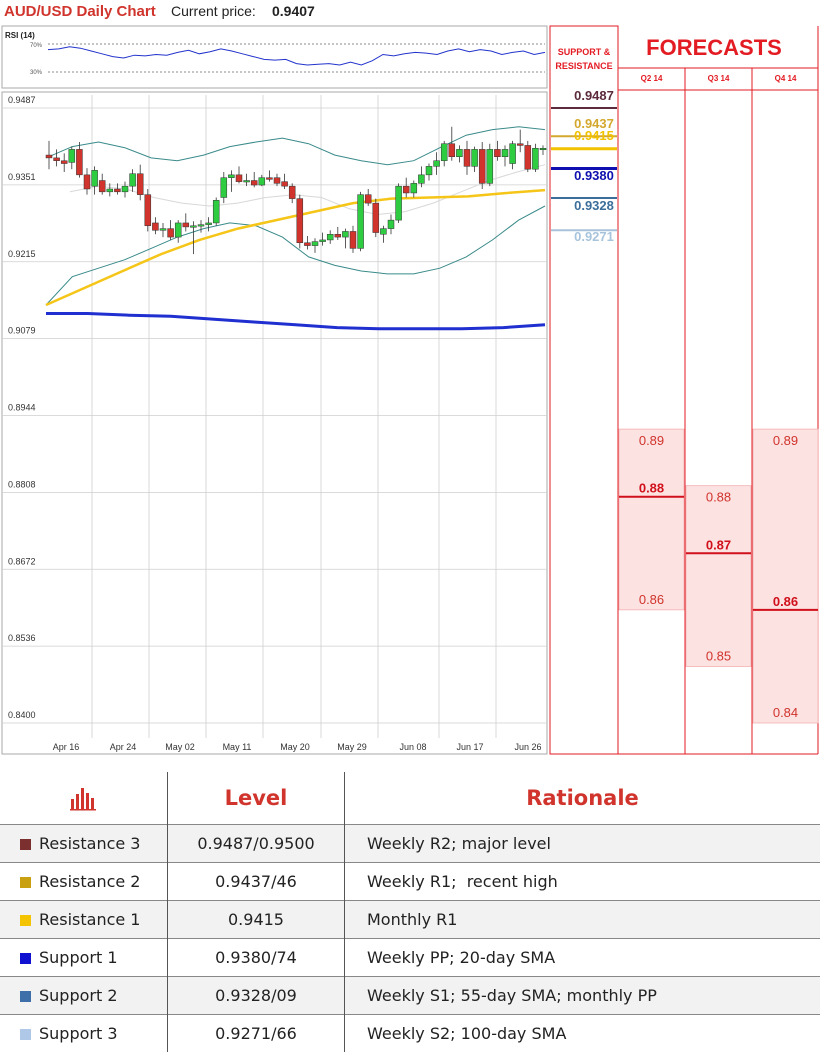  Describe the element at coordinates (89, 843) in the screenshot. I see `level-name: Resistance 3` at that location.